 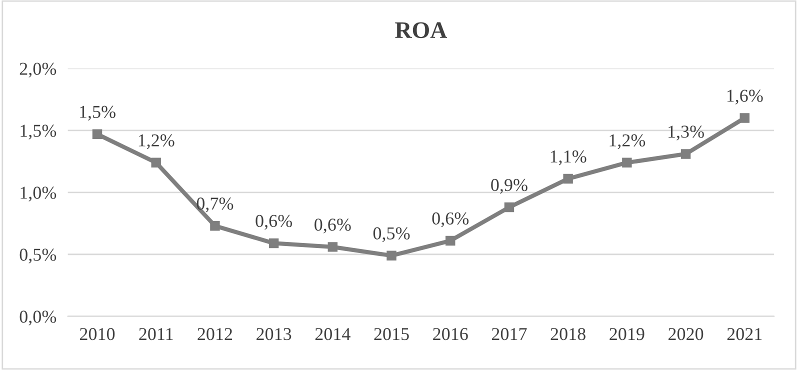 I want to click on x-tick-label: 2021, so click(x=744, y=334).